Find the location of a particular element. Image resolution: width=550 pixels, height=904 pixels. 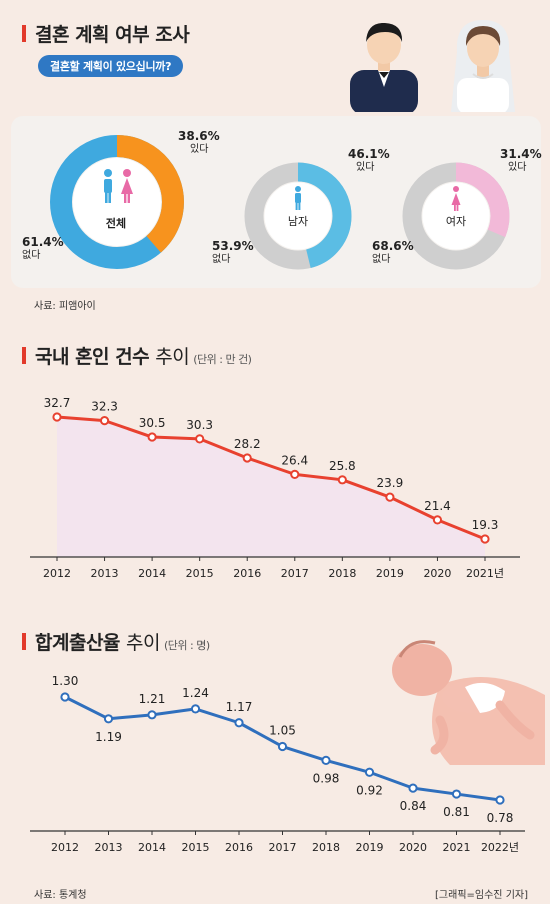

x-tick-label: 2014 is located at coordinates (152, 847).